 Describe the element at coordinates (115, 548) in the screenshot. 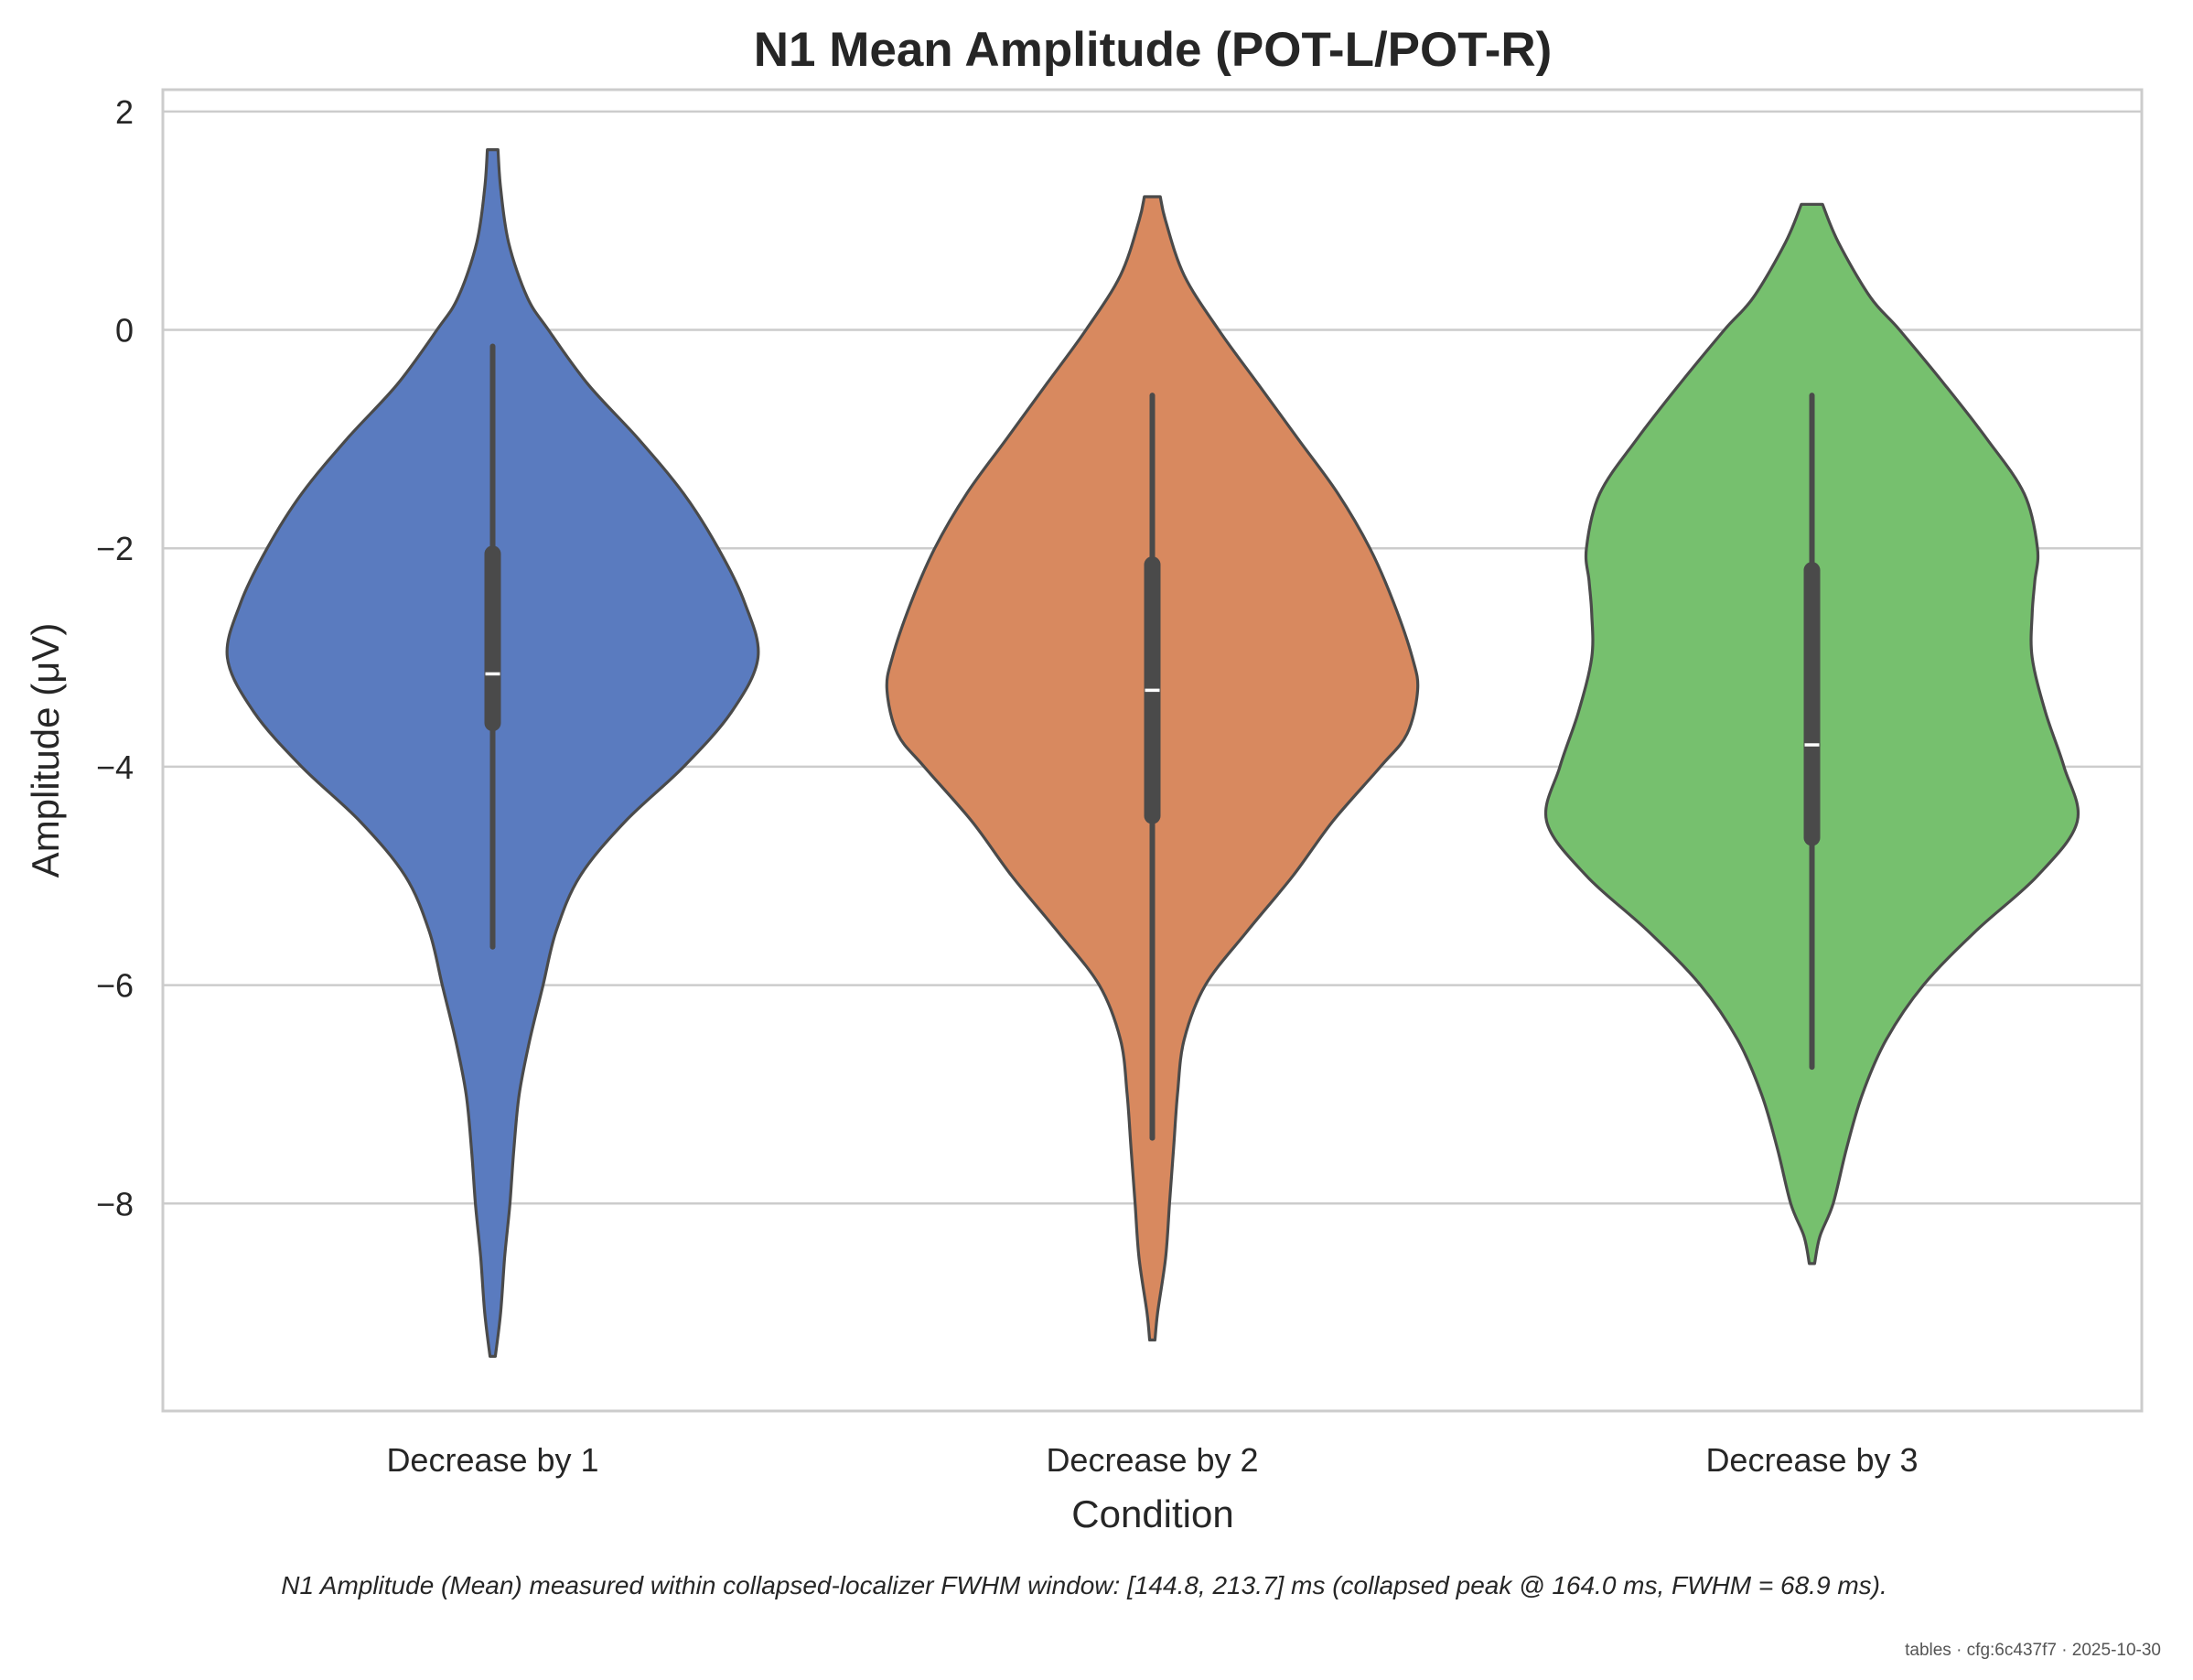

I see `y-tick-label: −2` at that location.